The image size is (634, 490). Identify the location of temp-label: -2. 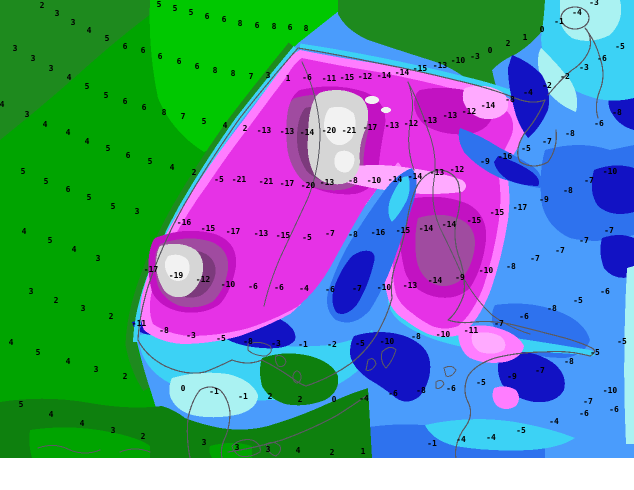
(332, 344).